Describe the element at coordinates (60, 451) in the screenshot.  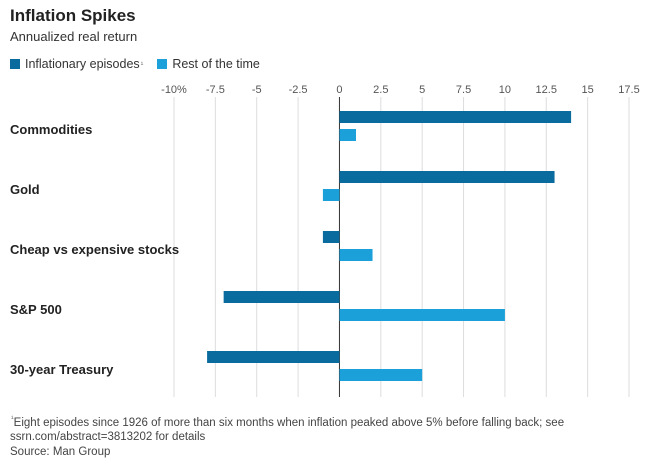
I see `source-line: Source: Man Group` at that location.